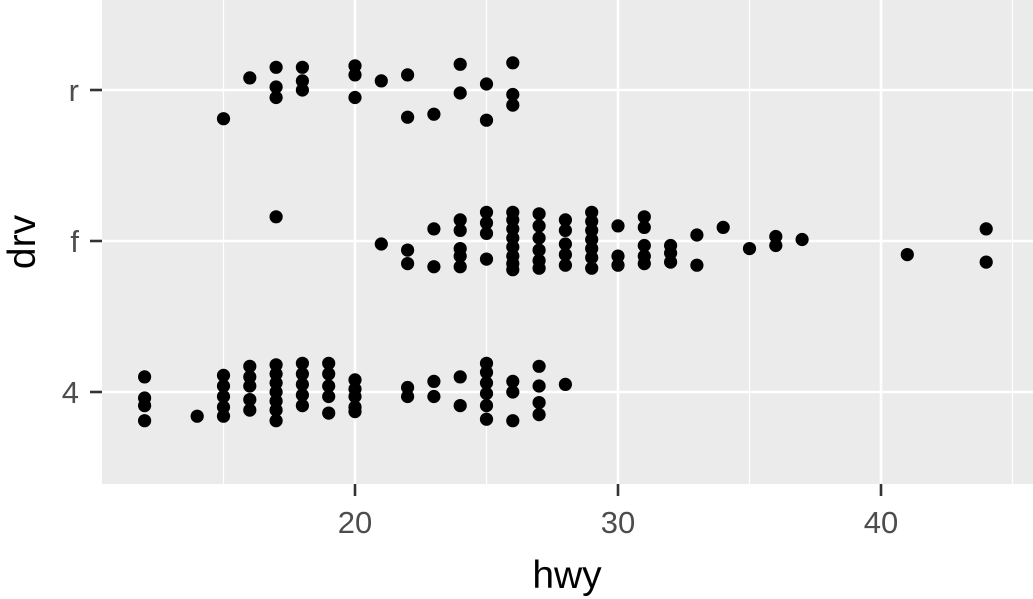 The height and width of the screenshot is (599, 1033). Describe the element at coordinates (618, 490) in the screenshot. I see `x-axis-ticks` at that location.